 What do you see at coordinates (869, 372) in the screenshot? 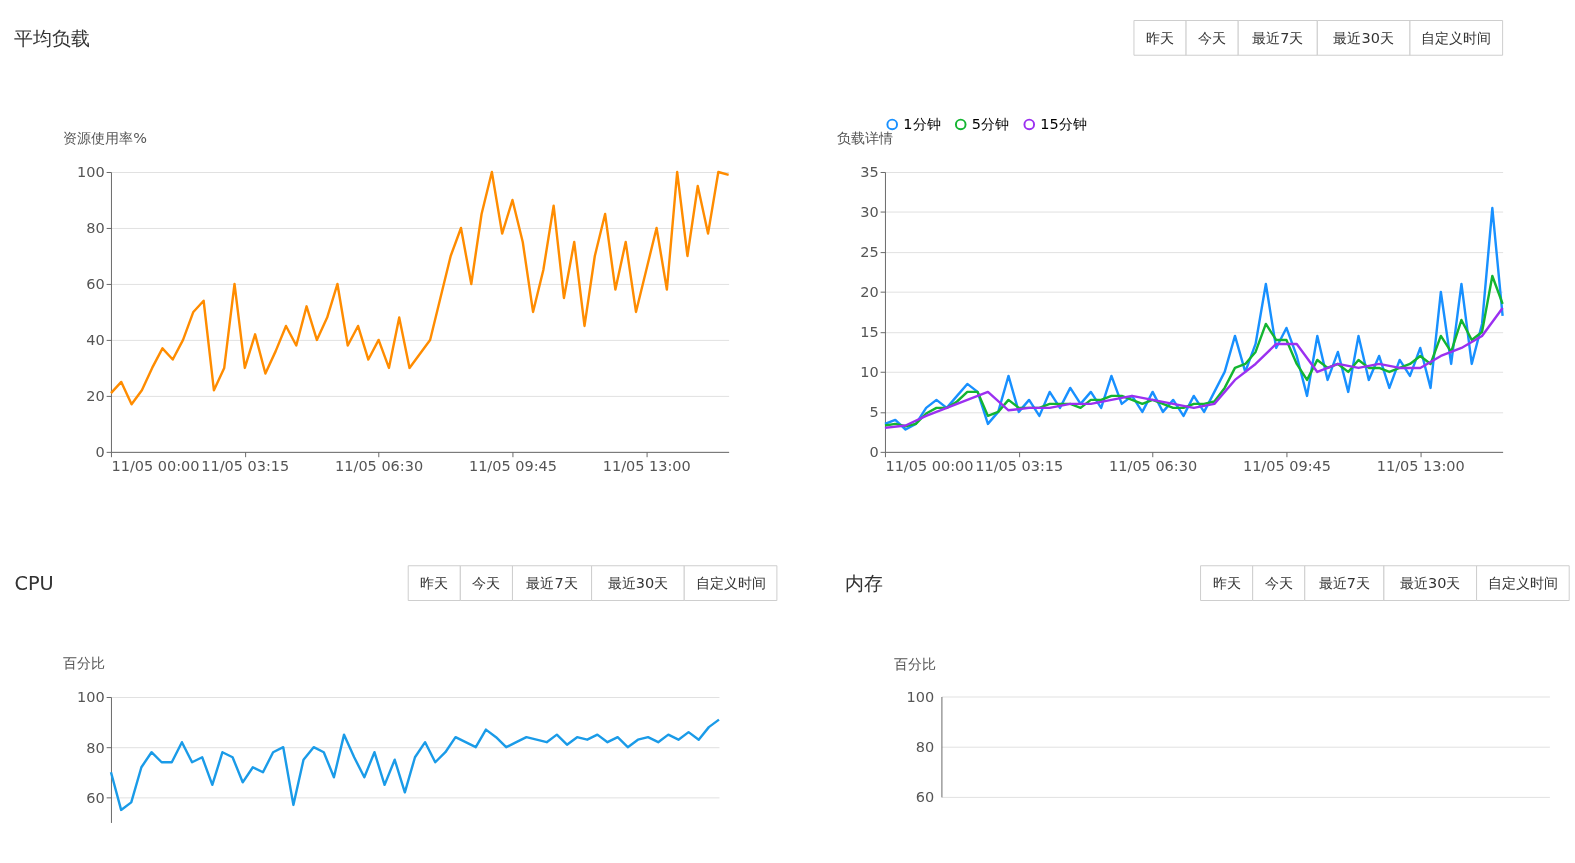
I see `y-tick-label: 10` at bounding box center [869, 372].